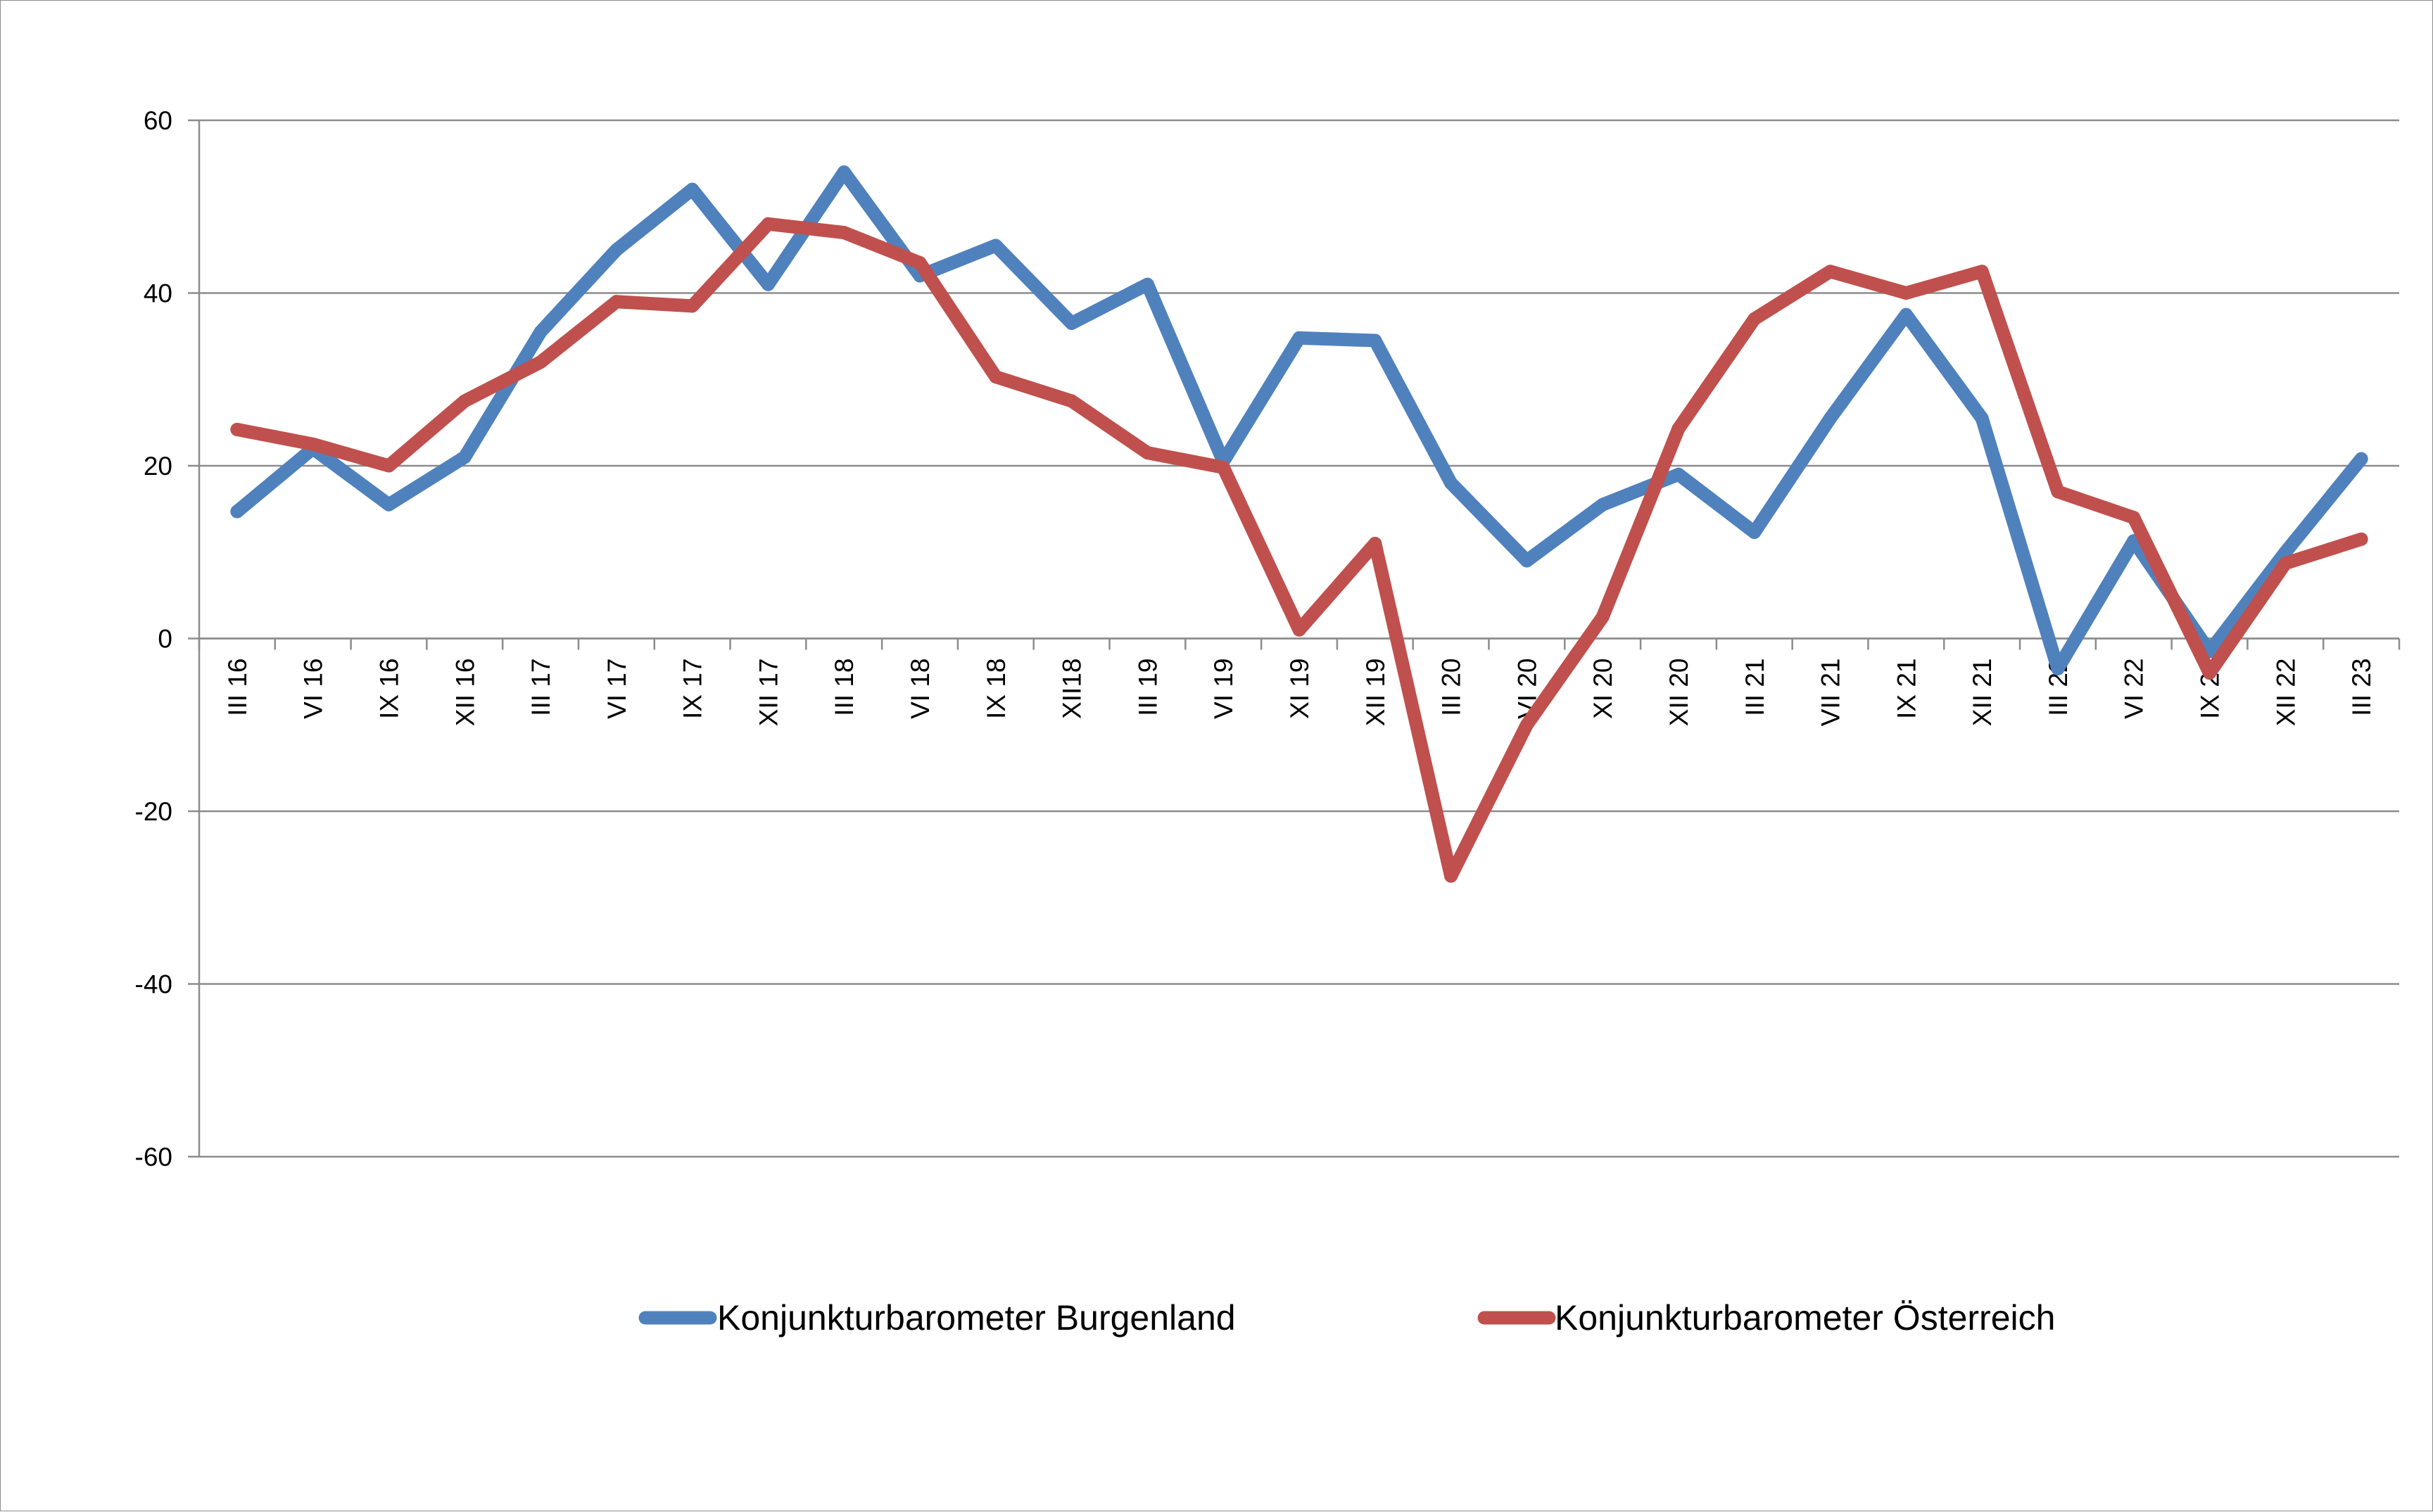 The width and height of the screenshot is (2433, 1512). What do you see at coordinates (692, 689) in the screenshot?
I see `x-tick-label: IX 17` at bounding box center [692, 689].